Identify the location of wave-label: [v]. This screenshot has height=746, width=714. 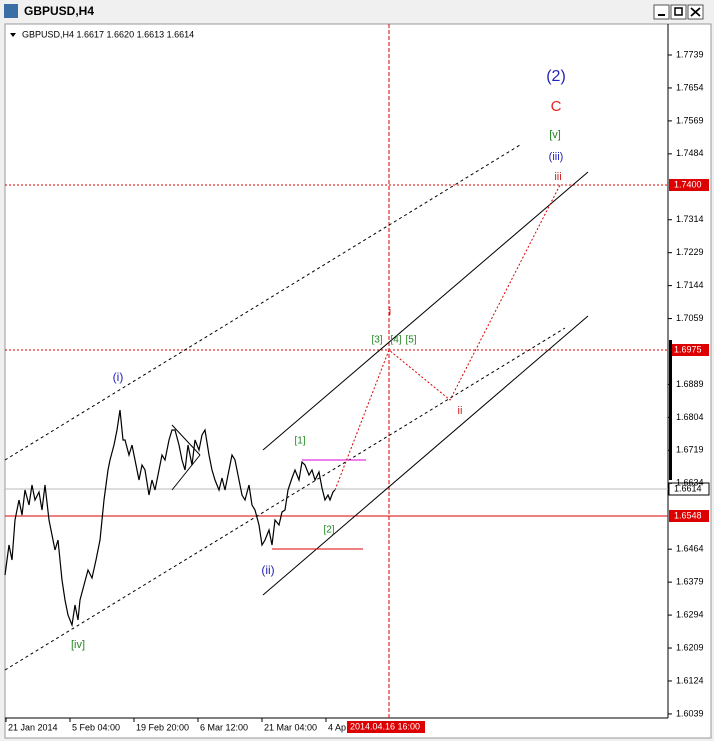
(555, 135).